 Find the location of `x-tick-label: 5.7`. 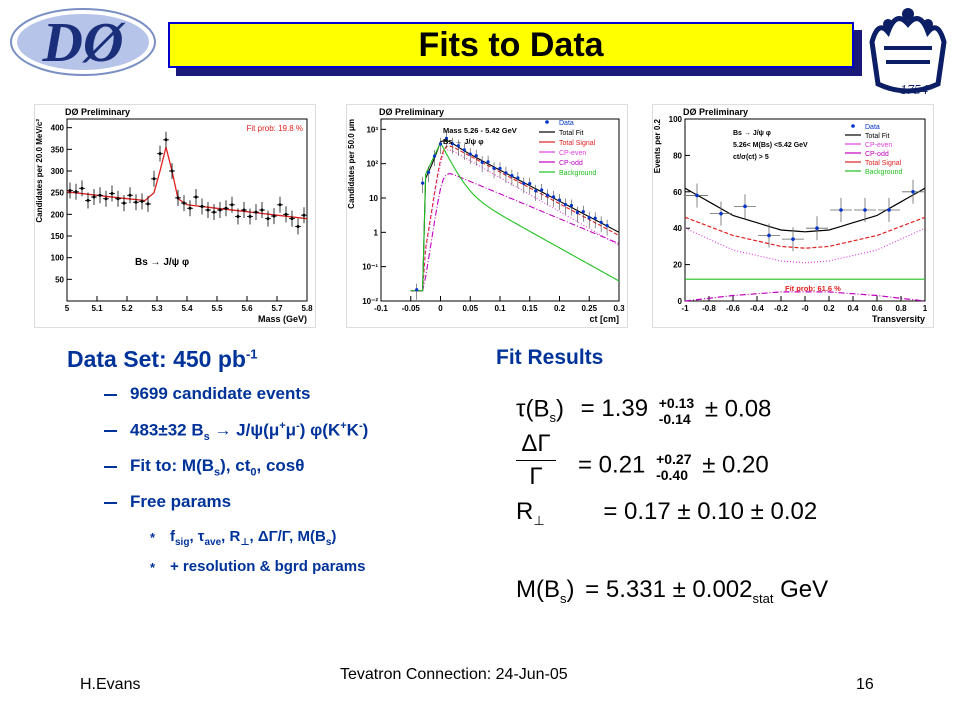

x-tick-label: 5.7 is located at coordinates (277, 308).